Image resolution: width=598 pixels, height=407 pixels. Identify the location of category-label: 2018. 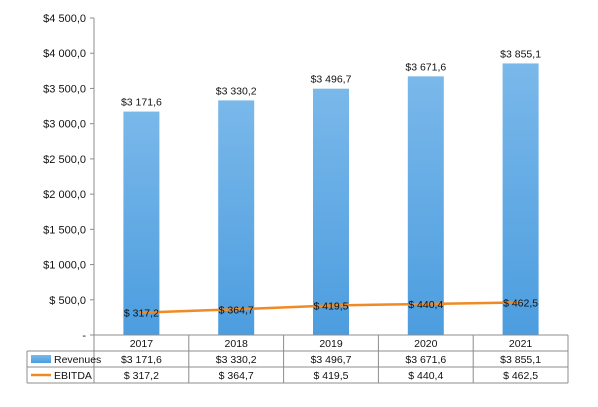
(237, 344).